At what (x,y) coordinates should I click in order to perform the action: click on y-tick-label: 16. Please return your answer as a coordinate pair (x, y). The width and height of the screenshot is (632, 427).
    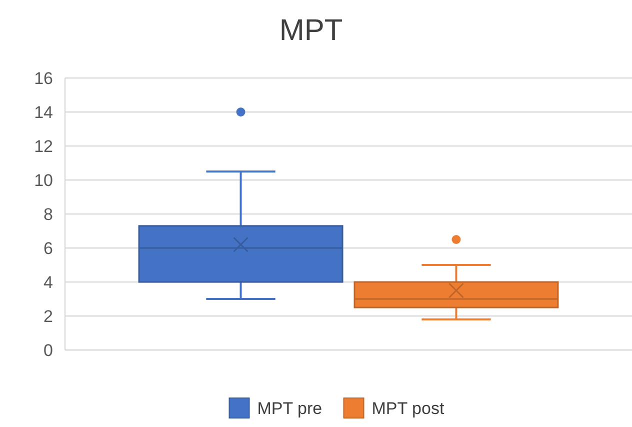
    Looking at the image, I should click on (43, 78).